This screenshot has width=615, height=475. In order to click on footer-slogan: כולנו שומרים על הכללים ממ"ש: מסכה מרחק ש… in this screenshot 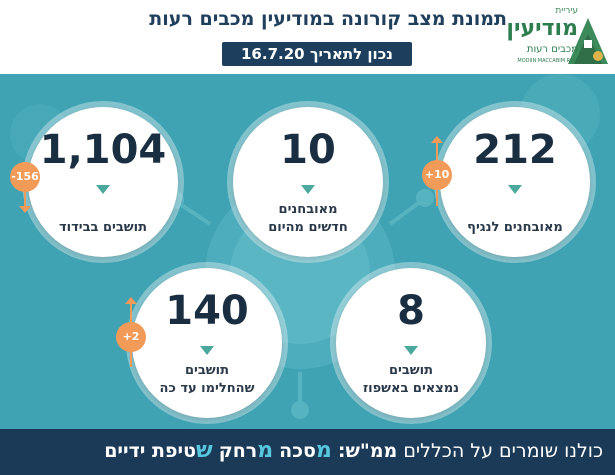, I will do `click(353, 450)`.